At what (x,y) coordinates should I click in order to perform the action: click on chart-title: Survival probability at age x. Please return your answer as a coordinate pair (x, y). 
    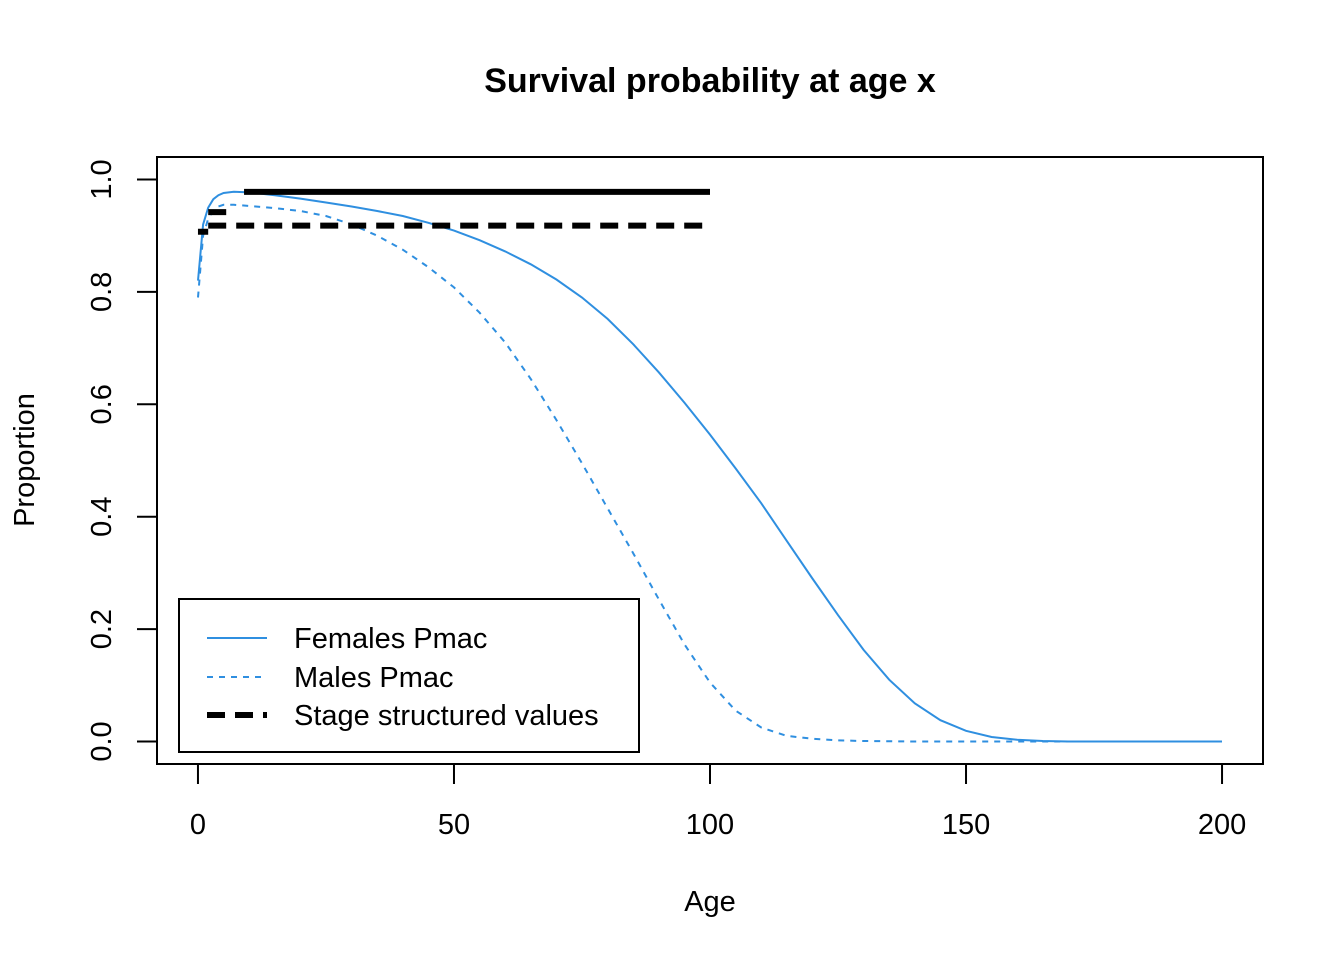
    Looking at the image, I should click on (710, 81).